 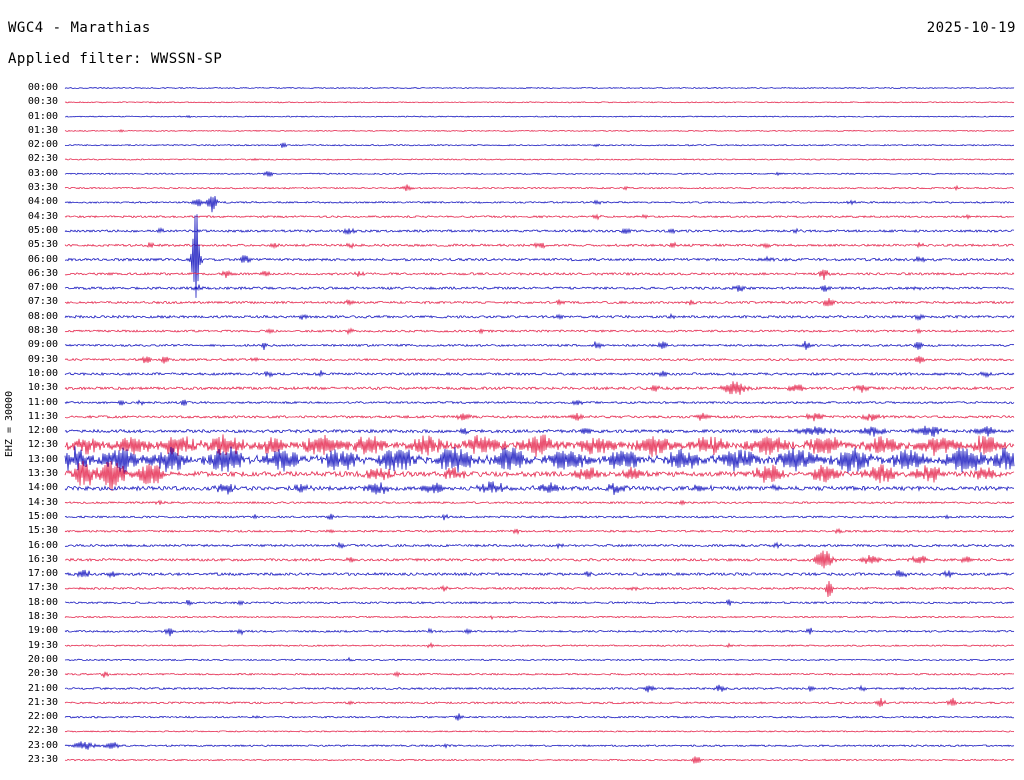 I want to click on seismogram-trace-13:30, so click(x=539, y=476).